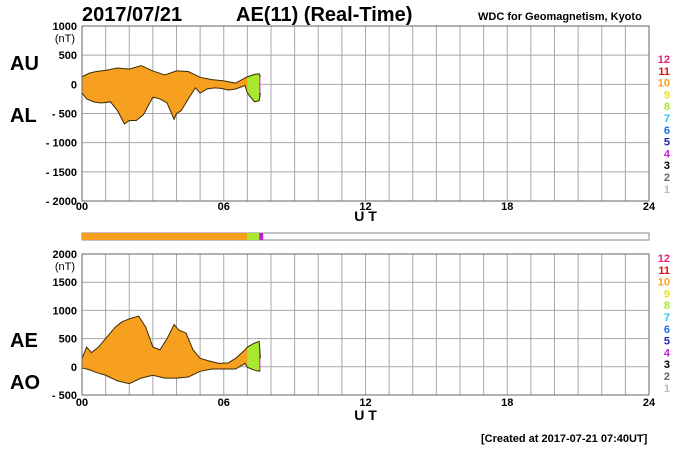 The width and height of the screenshot is (700, 450). Describe the element at coordinates (65, 255) in the screenshot. I see `y-tick-label: 2000` at that location.